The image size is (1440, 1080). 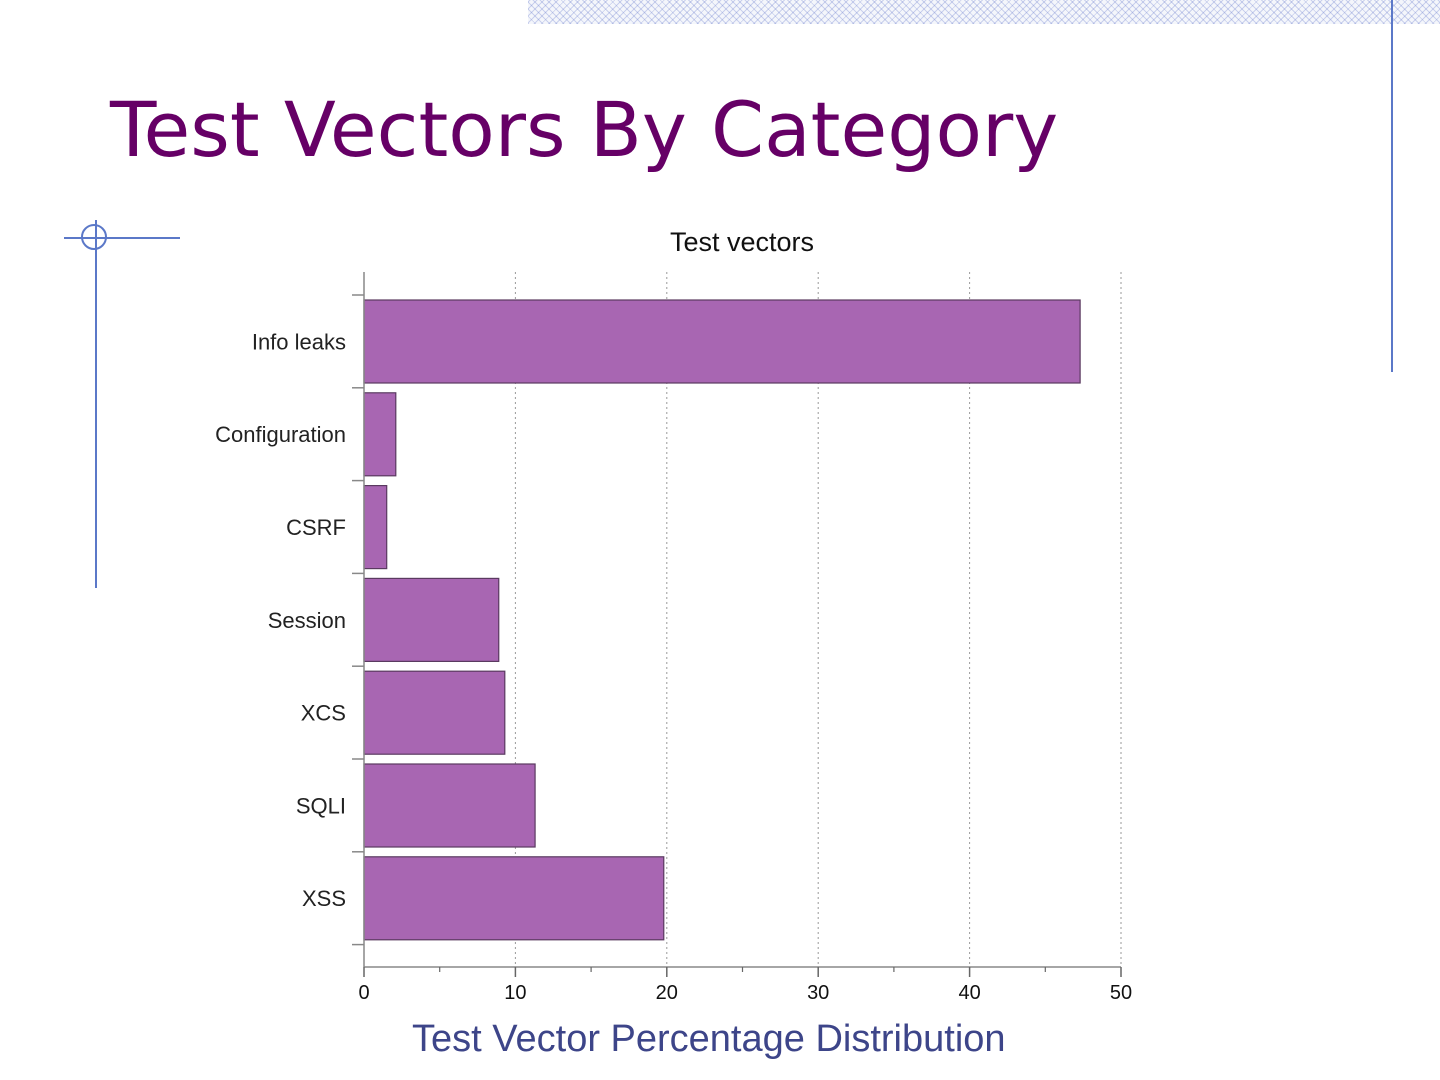 I want to click on x-tick-label: 50, so click(x=1121, y=993).